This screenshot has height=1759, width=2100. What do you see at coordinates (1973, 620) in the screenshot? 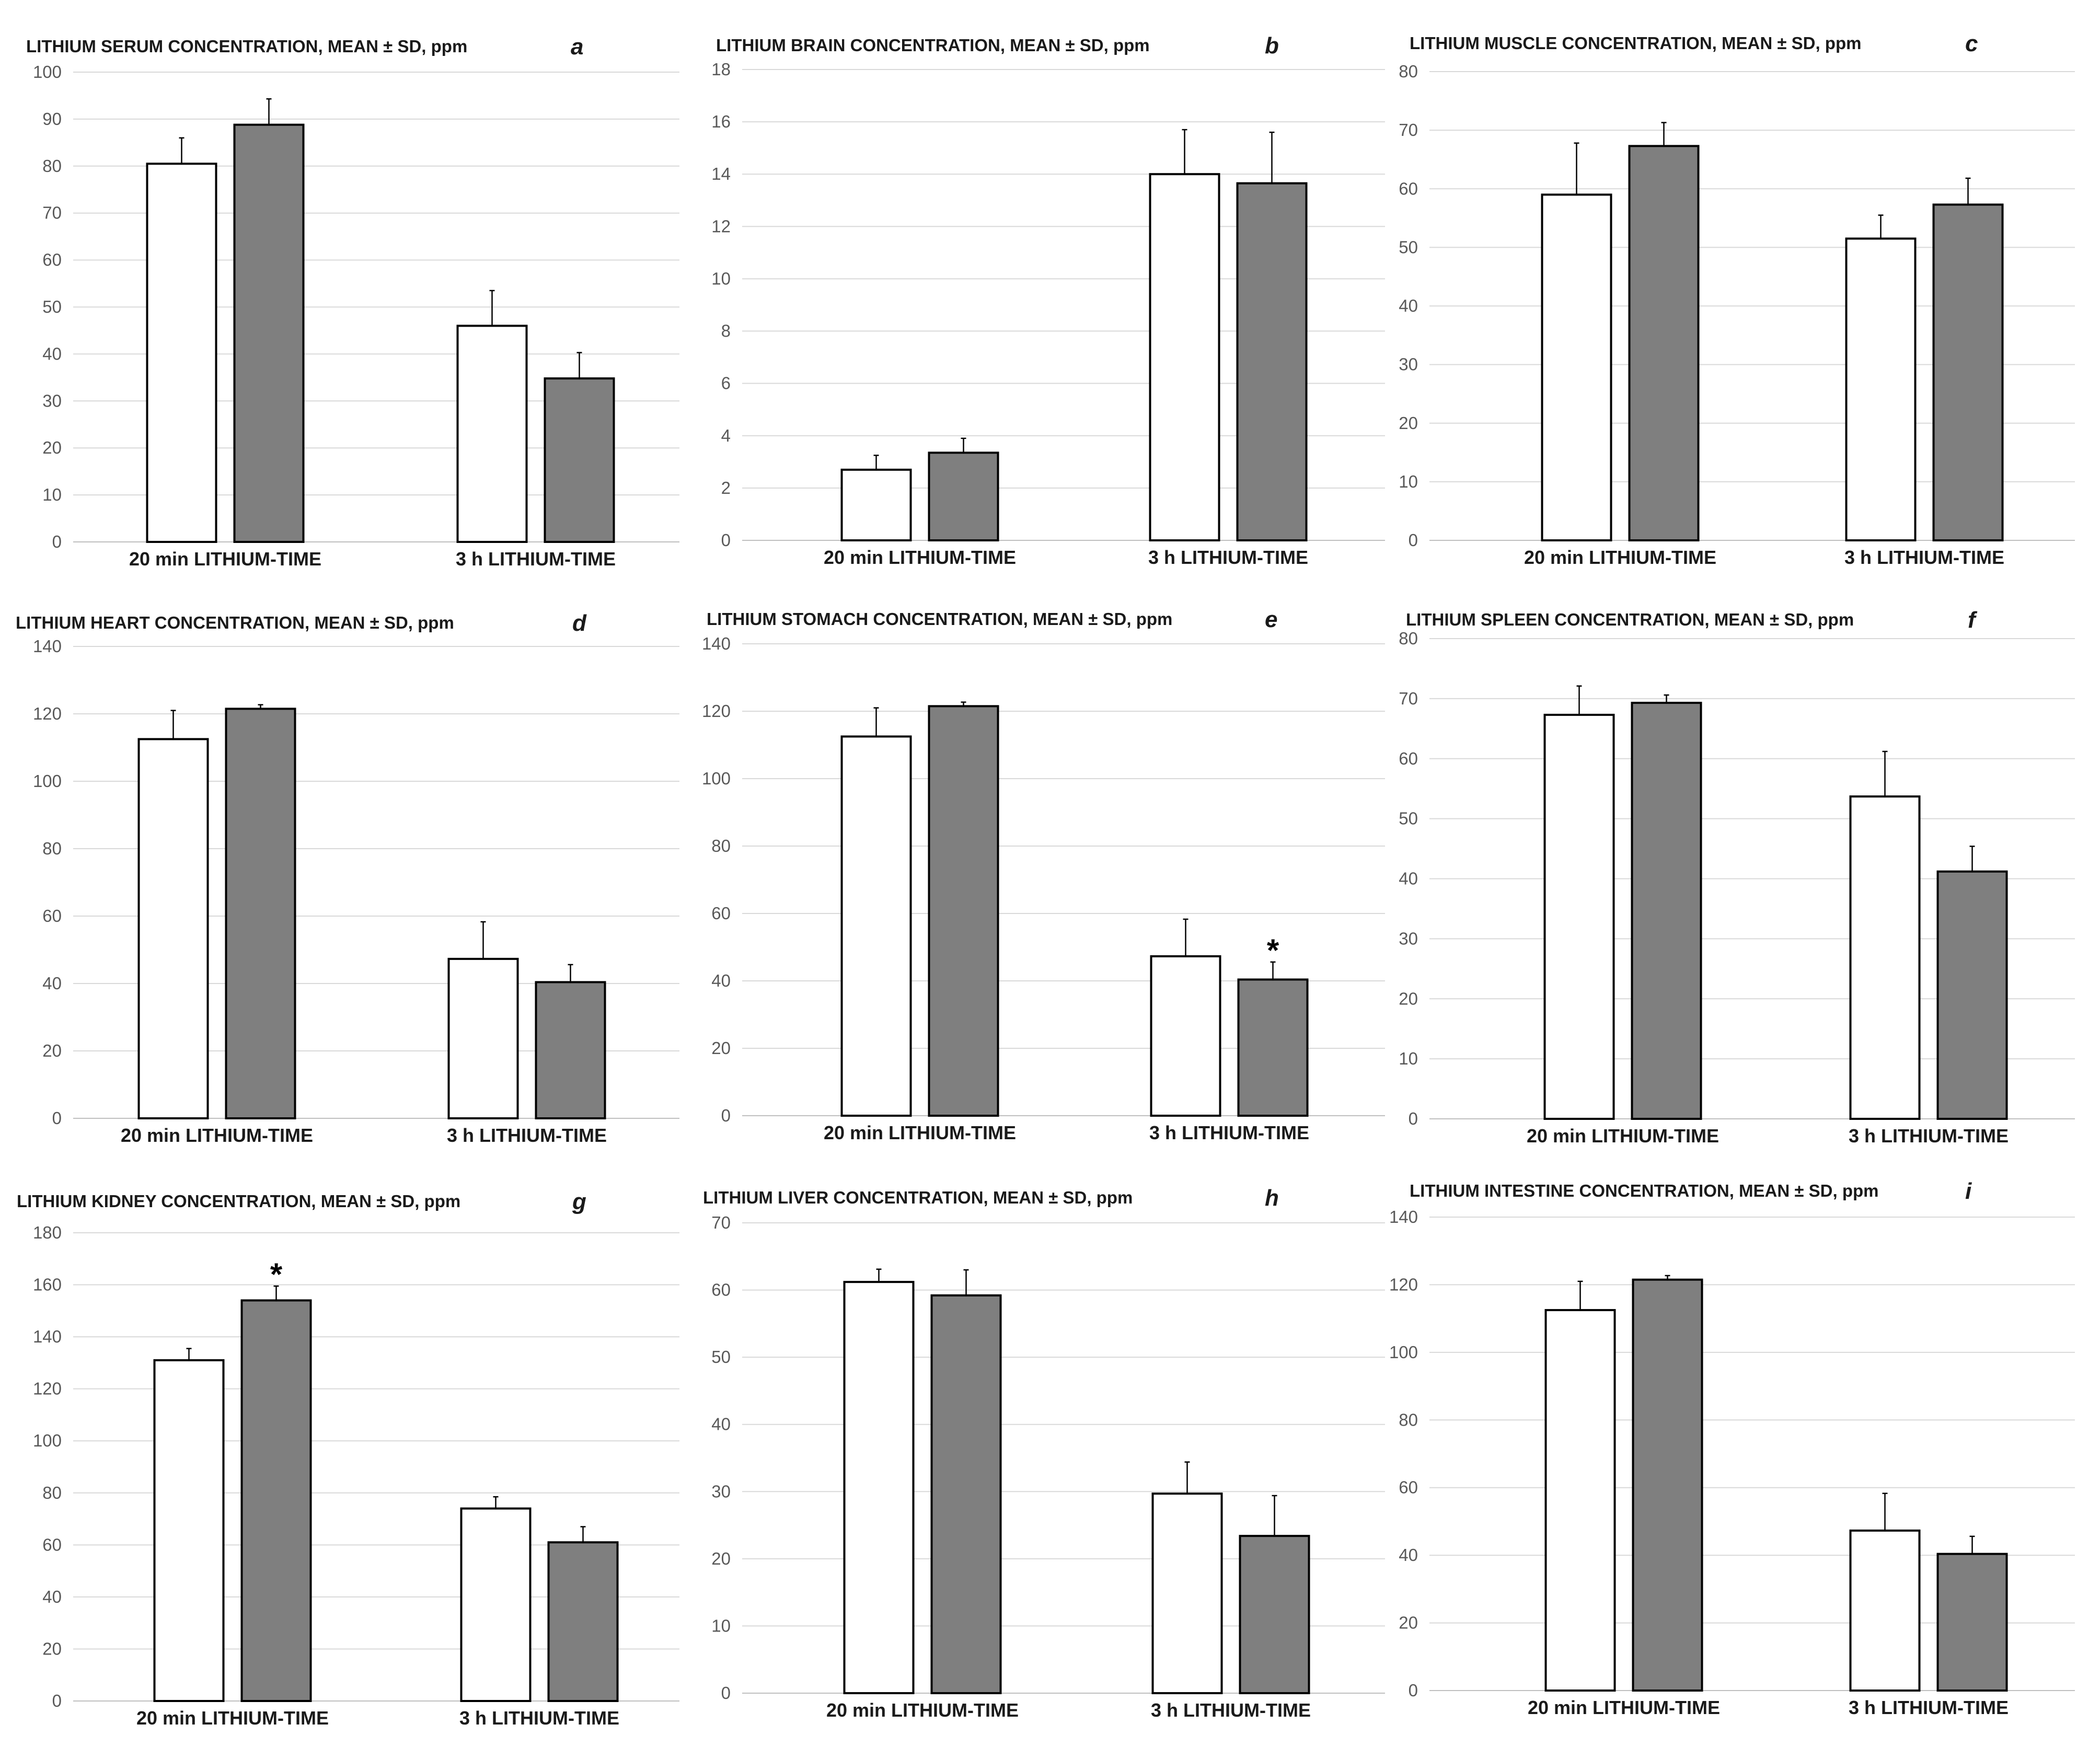
I see `panel-letter: f` at bounding box center [1973, 620].